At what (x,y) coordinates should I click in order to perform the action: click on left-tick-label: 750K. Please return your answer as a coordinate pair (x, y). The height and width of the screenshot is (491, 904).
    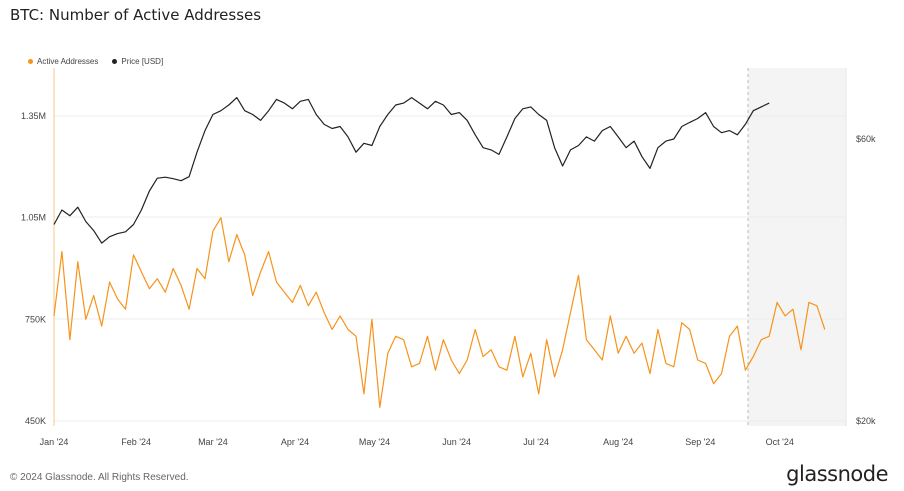
    Looking at the image, I should click on (35, 319).